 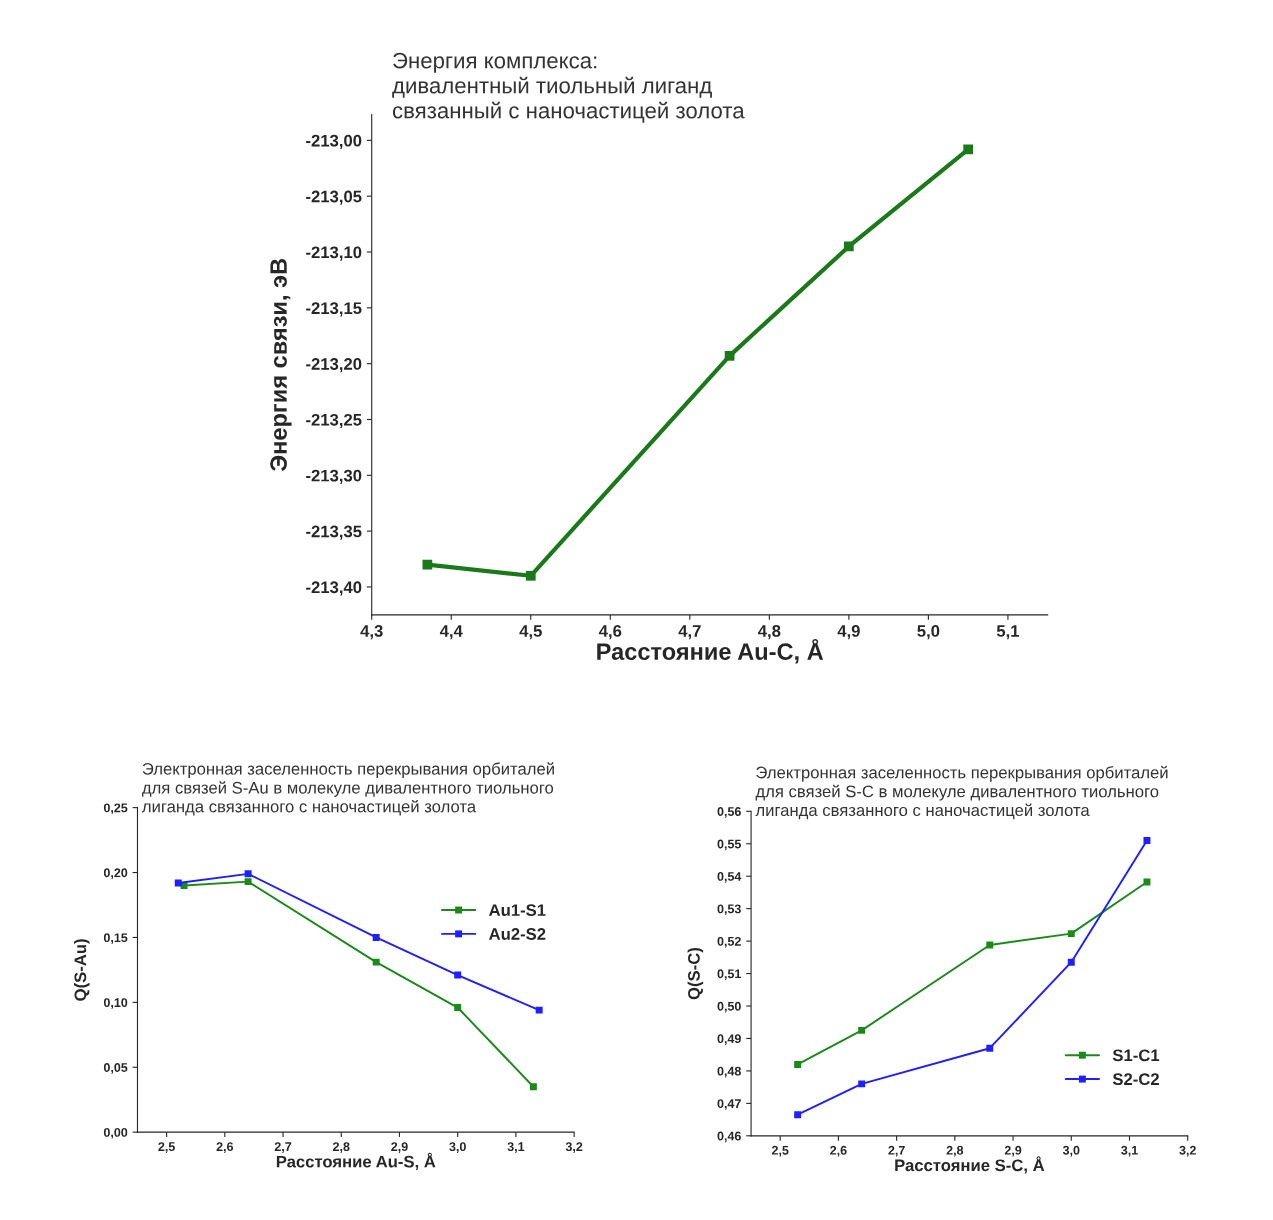 What do you see at coordinates (517, 910) in the screenshot?
I see `legend-label: Au1-S1` at bounding box center [517, 910].